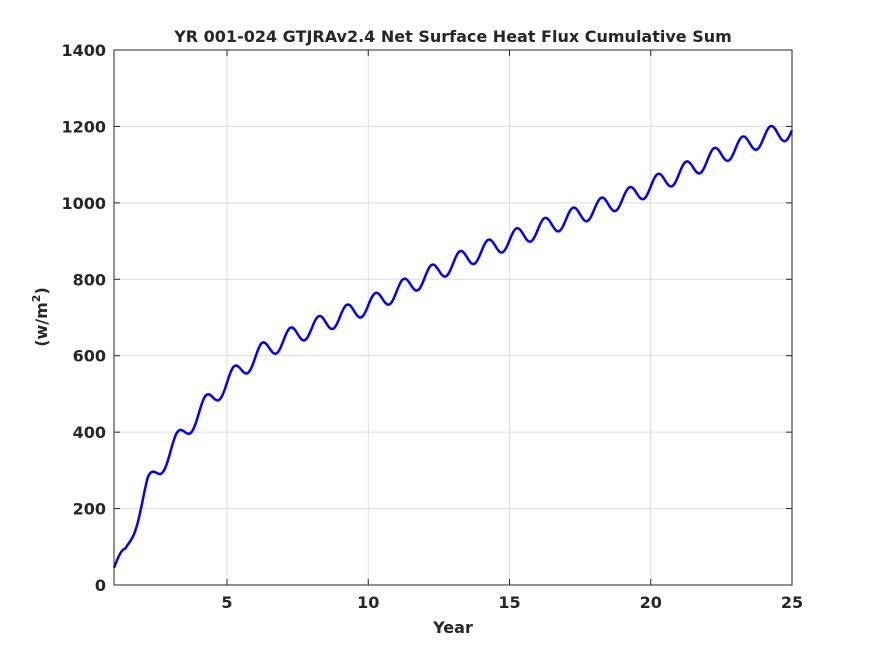  I want to click on y-tick-label: 600, so click(89, 356).